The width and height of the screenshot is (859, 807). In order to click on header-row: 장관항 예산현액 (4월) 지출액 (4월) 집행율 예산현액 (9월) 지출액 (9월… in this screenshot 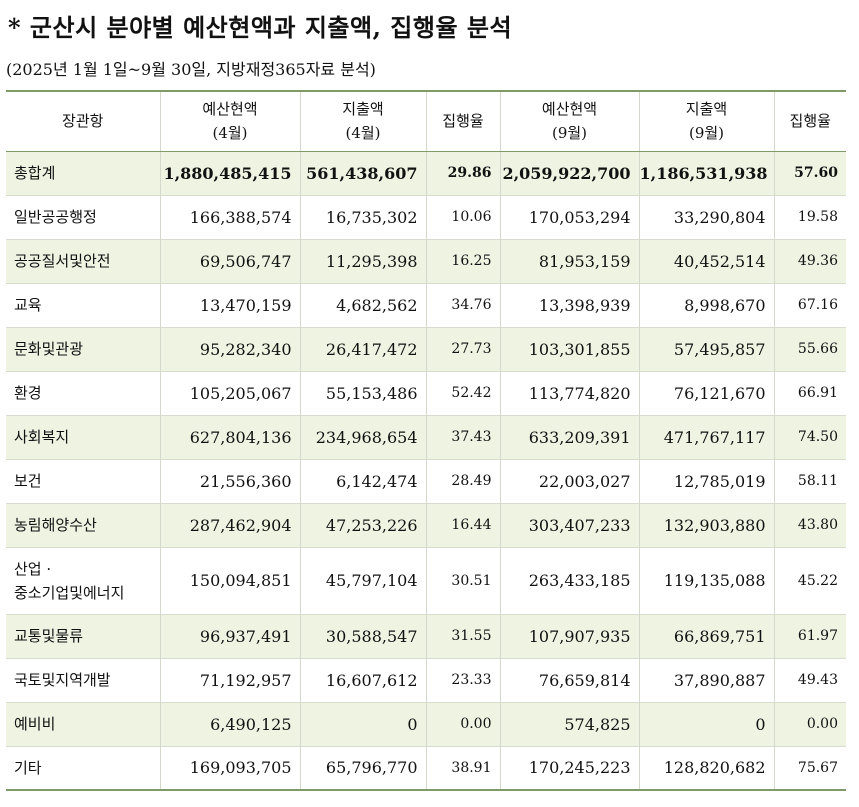, I will do `click(426, 121)`.